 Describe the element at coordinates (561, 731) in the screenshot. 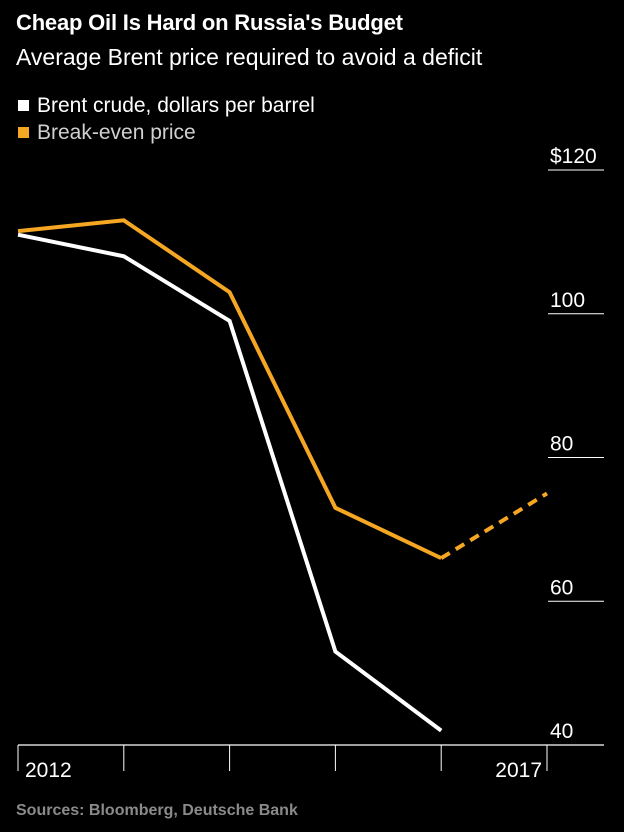

I see `y-tick-label: 40` at that location.